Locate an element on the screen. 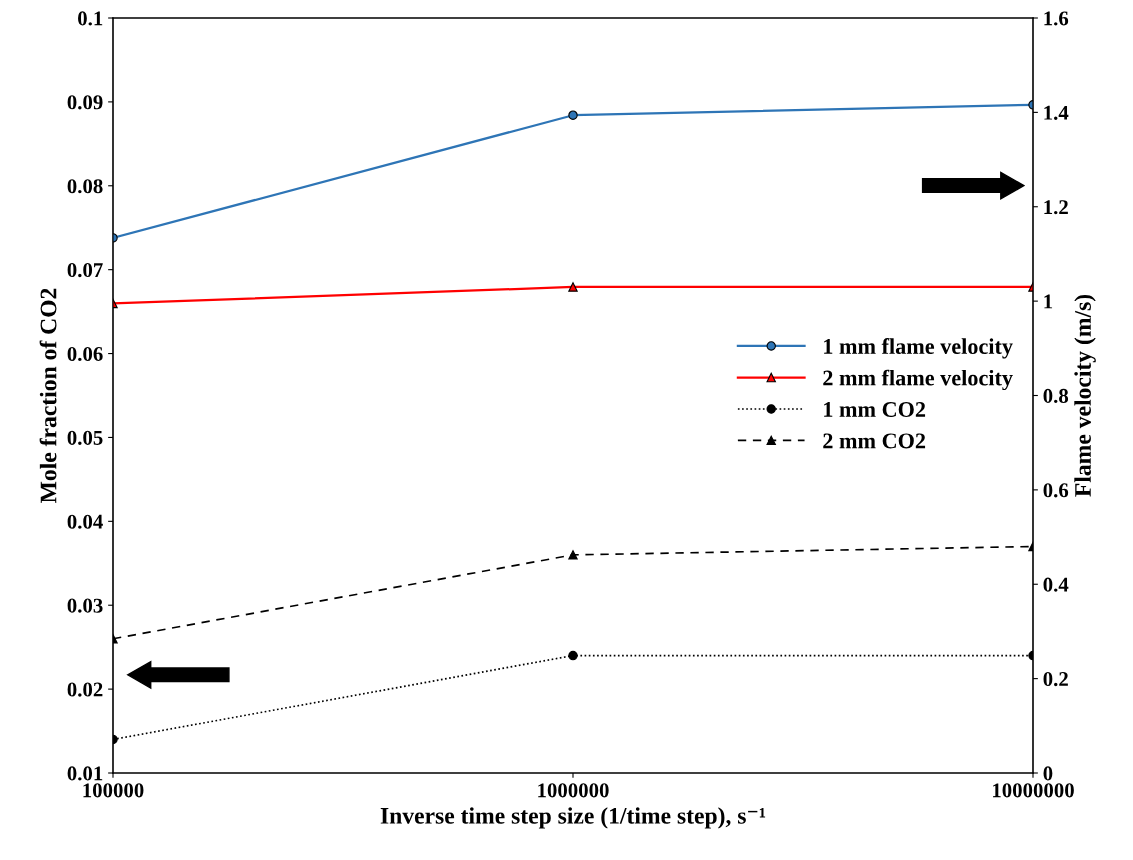  y-tick-label: 0.02 is located at coordinates (85, 689).